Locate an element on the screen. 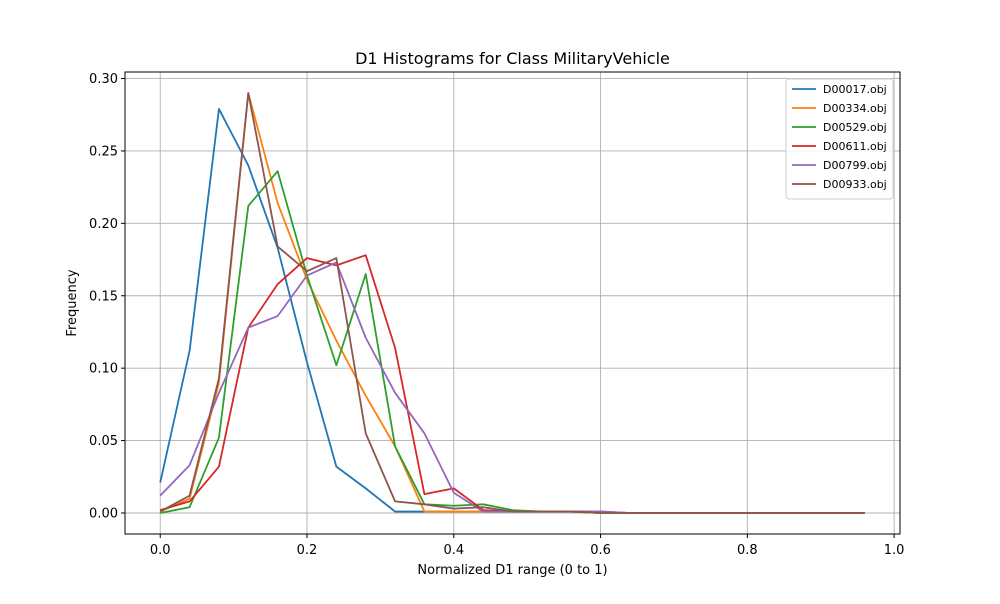  y-tick-label: 0.05 is located at coordinates (103, 441).